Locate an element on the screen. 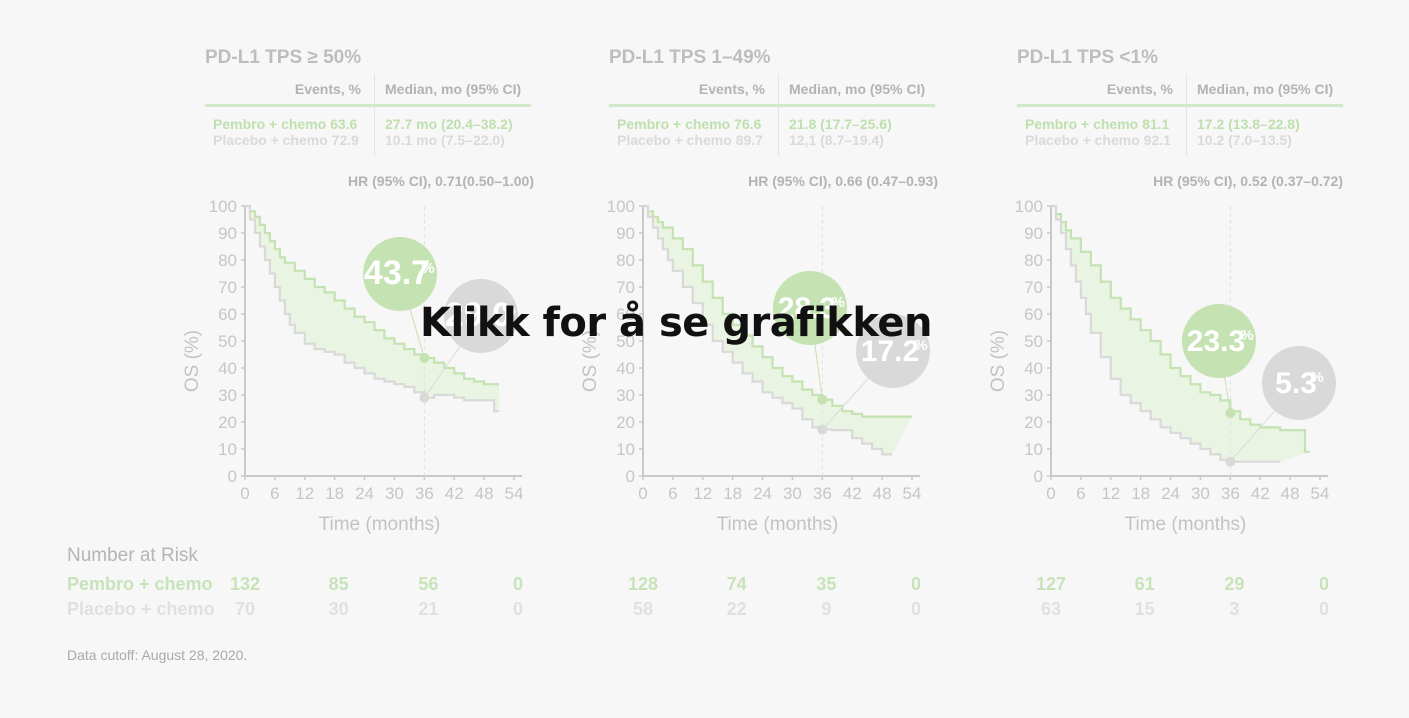 The image size is (1409, 718). pembro-events: Pembro + chemo 76.6 is located at coordinates (694, 118).